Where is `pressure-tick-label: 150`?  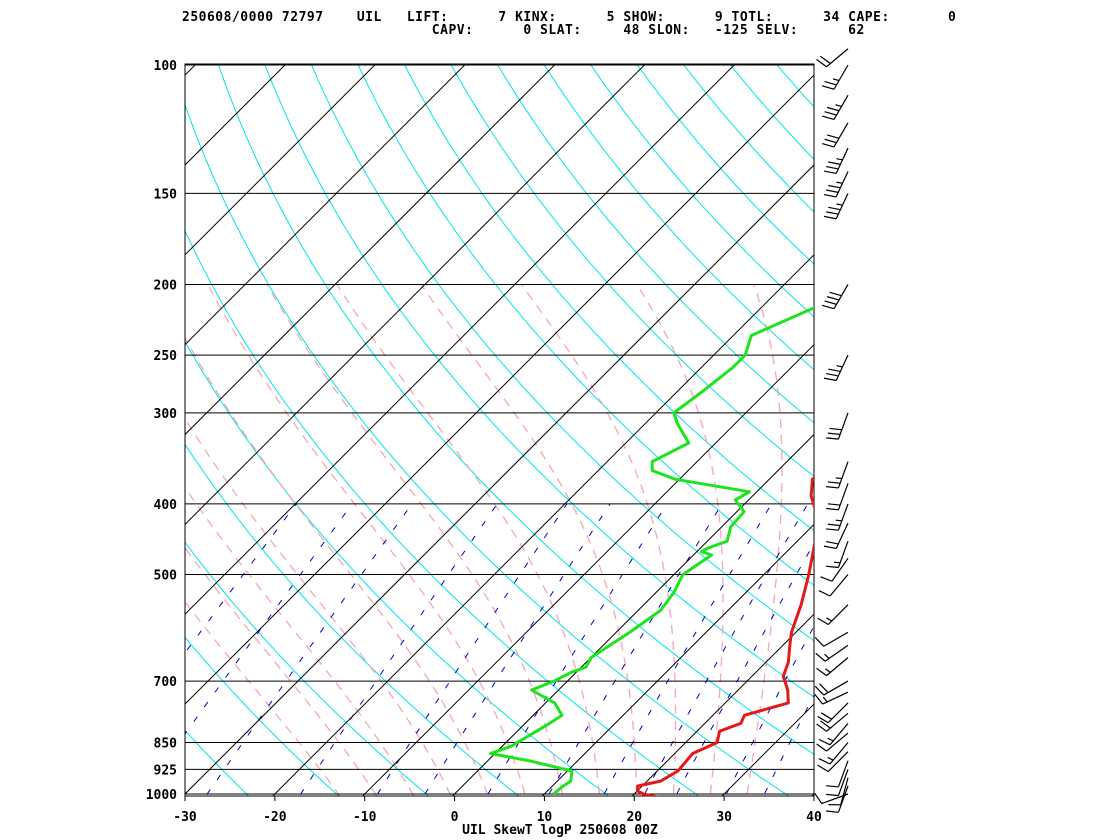 pressure-tick-label: 150 is located at coordinates (166, 194).